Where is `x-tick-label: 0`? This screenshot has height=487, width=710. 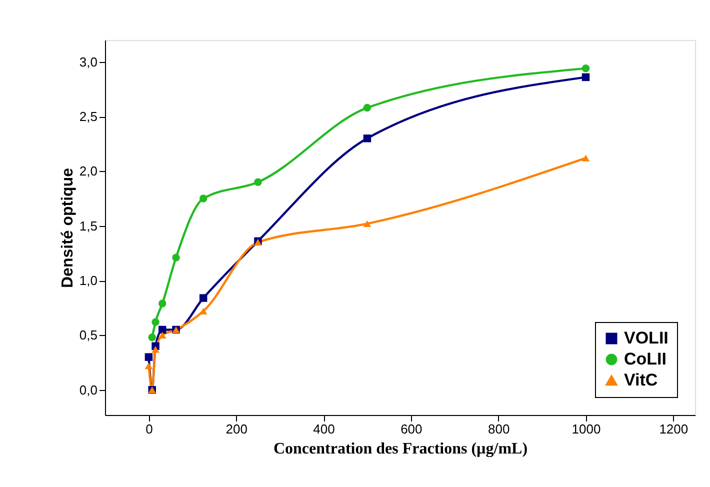
x-tick-label: 0 is located at coordinates (149, 429).